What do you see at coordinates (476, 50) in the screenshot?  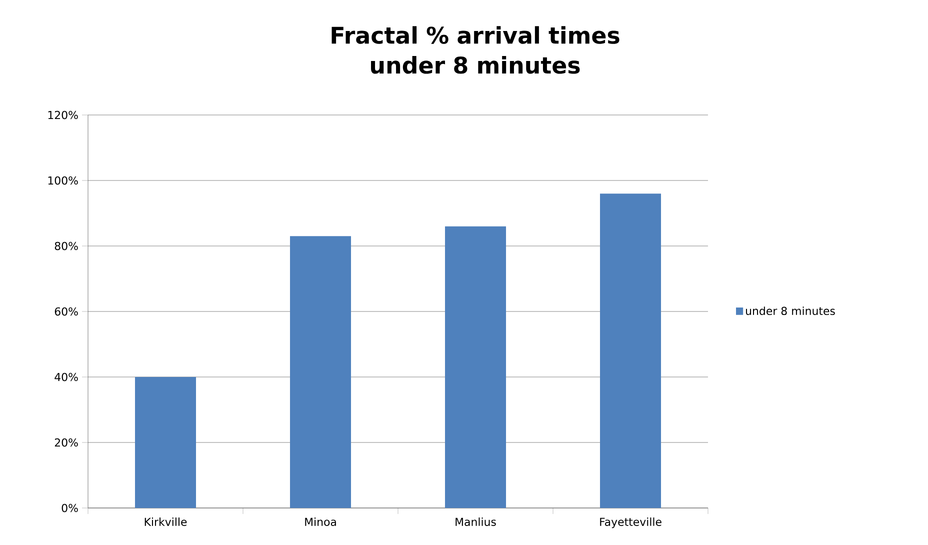 I see `chart-title: Fractal % arrival times under 8 minutes` at bounding box center [476, 50].